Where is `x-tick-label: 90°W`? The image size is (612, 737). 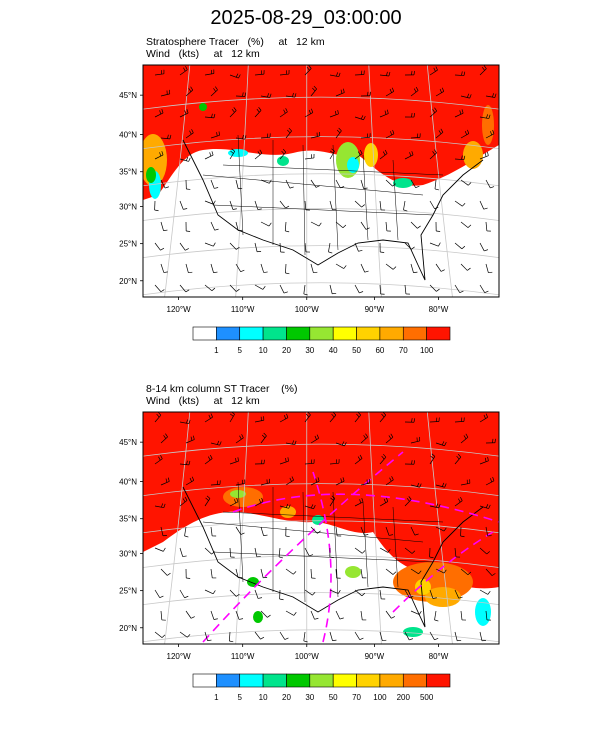
x-tick-label: 90°W is located at coordinates (375, 656).